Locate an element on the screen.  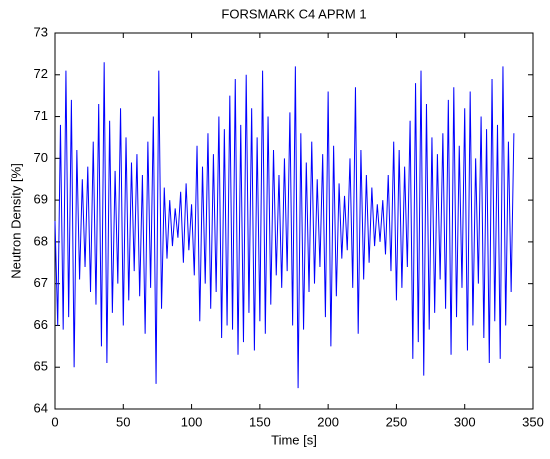
y-tick-label: 67 is located at coordinates (41, 282).